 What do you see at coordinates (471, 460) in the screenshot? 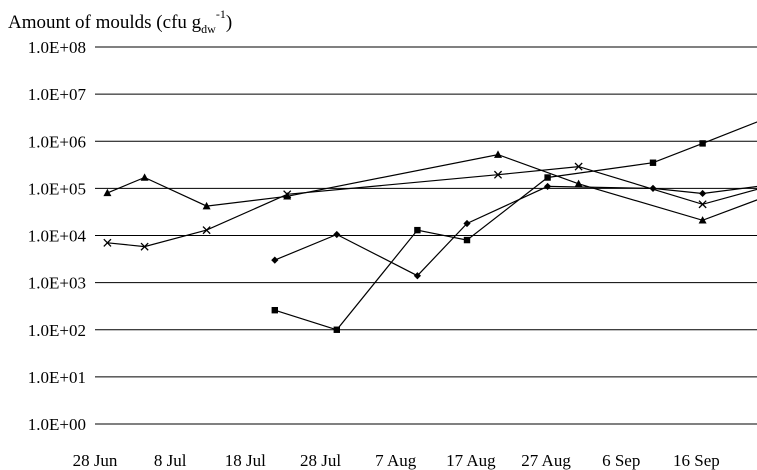
I see `x-tick-label: 17 Aug` at bounding box center [471, 460].